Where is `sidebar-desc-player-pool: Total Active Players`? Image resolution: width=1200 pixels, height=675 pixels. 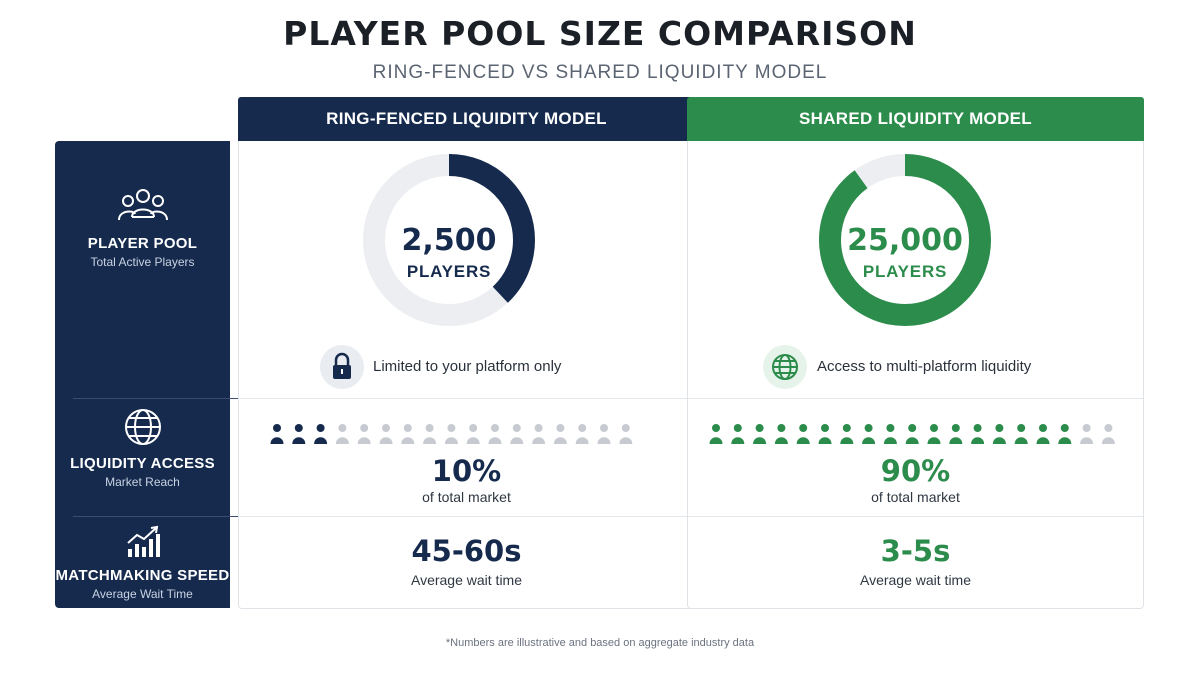 sidebar-desc-player-pool: Total Active Players is located at coordinates (142, 262).